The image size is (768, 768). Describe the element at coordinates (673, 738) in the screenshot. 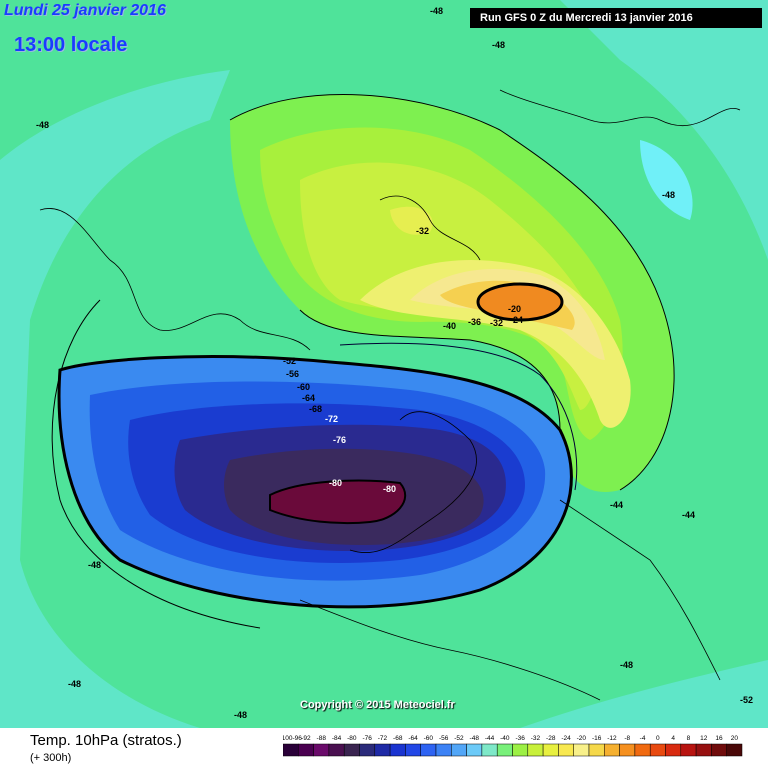

I see `scale-label: 4` at that location.